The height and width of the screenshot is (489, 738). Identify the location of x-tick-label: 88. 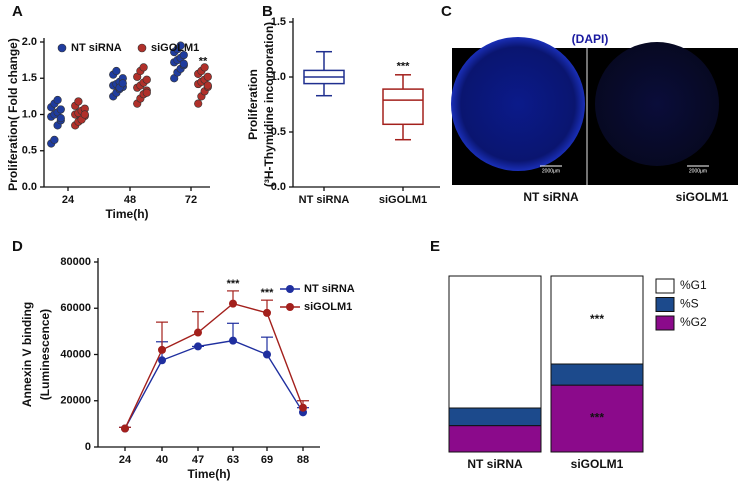
(303, 460).